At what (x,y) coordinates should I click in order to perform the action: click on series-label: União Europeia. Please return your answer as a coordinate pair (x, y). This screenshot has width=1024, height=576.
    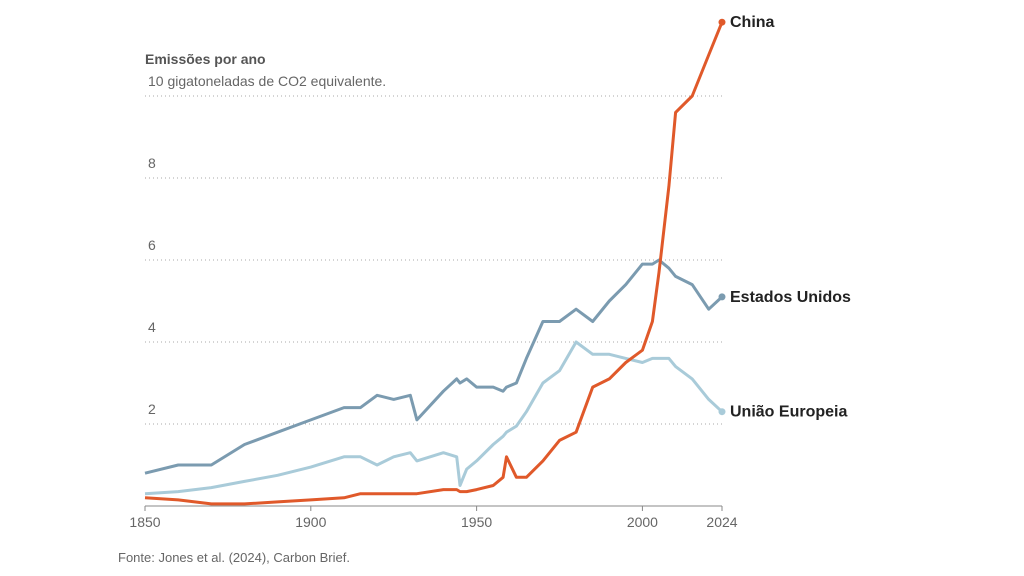
    Looking at the image, I should click on (788, 412).